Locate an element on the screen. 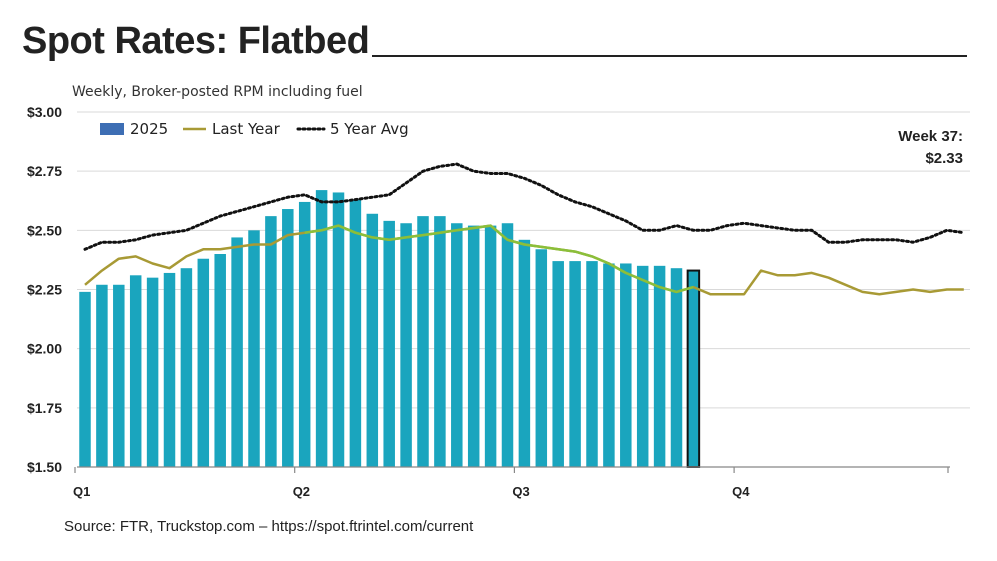 The image size is (997, 561). legend: 2025 Last Year 5 Year Avg is located at coordinates (254, 129).